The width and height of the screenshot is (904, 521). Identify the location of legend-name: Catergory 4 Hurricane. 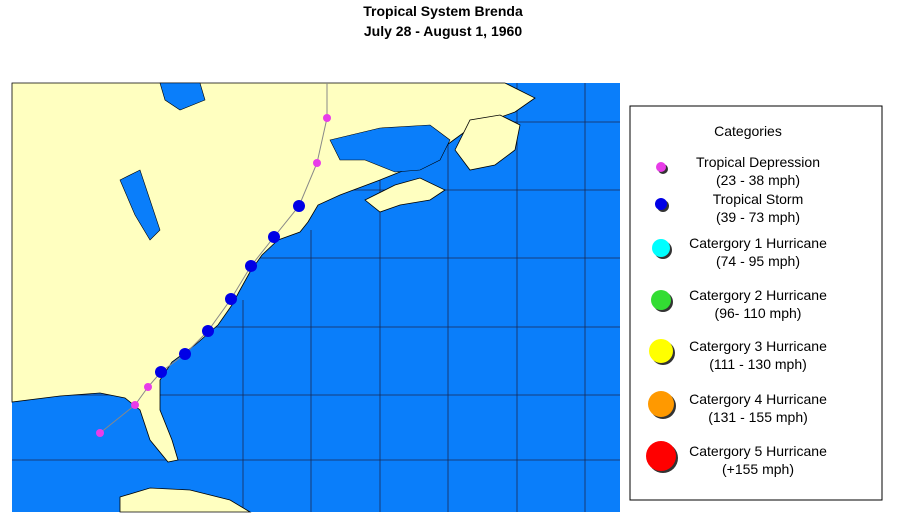
(758, 399).